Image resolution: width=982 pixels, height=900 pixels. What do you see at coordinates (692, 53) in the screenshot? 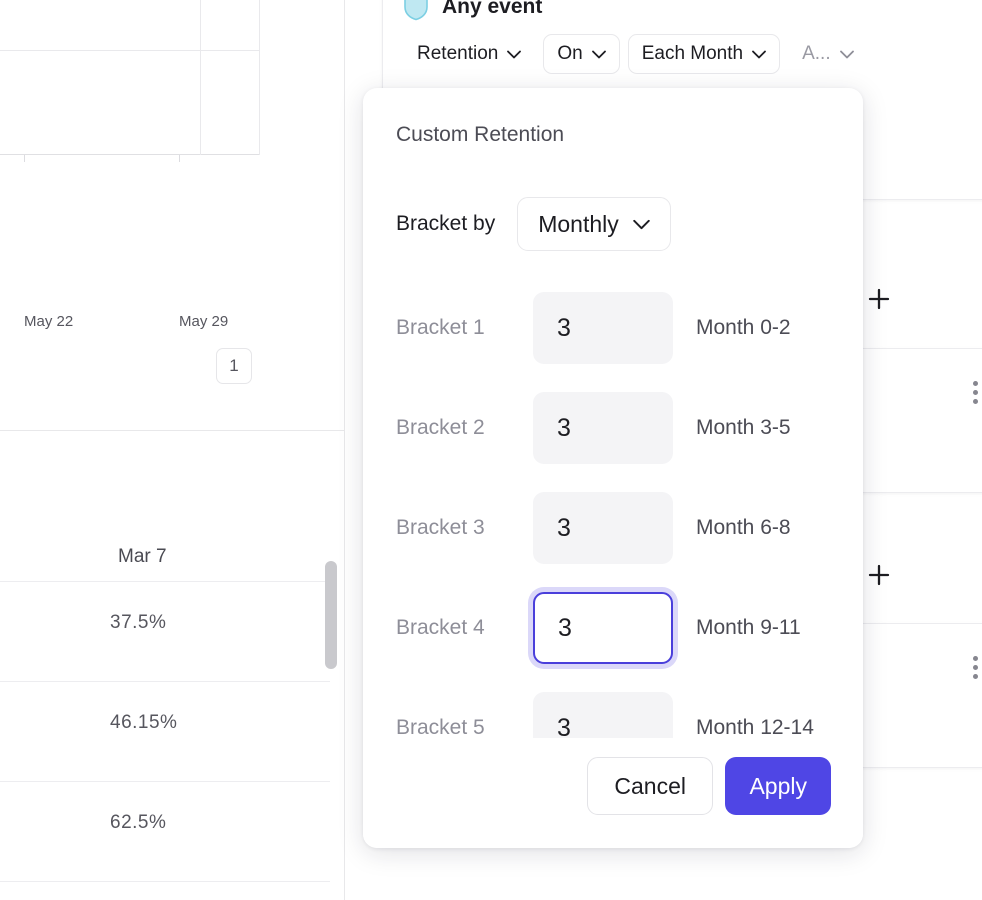
I see `period-label: Each Month` at bounding box center [692, 53].